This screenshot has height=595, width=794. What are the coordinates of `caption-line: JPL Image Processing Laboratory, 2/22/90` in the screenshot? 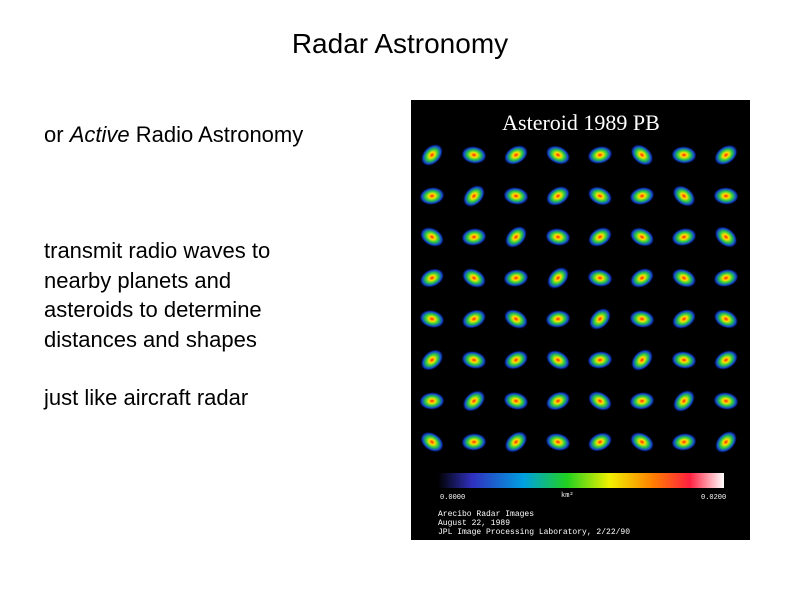 It's located at (534, 532).